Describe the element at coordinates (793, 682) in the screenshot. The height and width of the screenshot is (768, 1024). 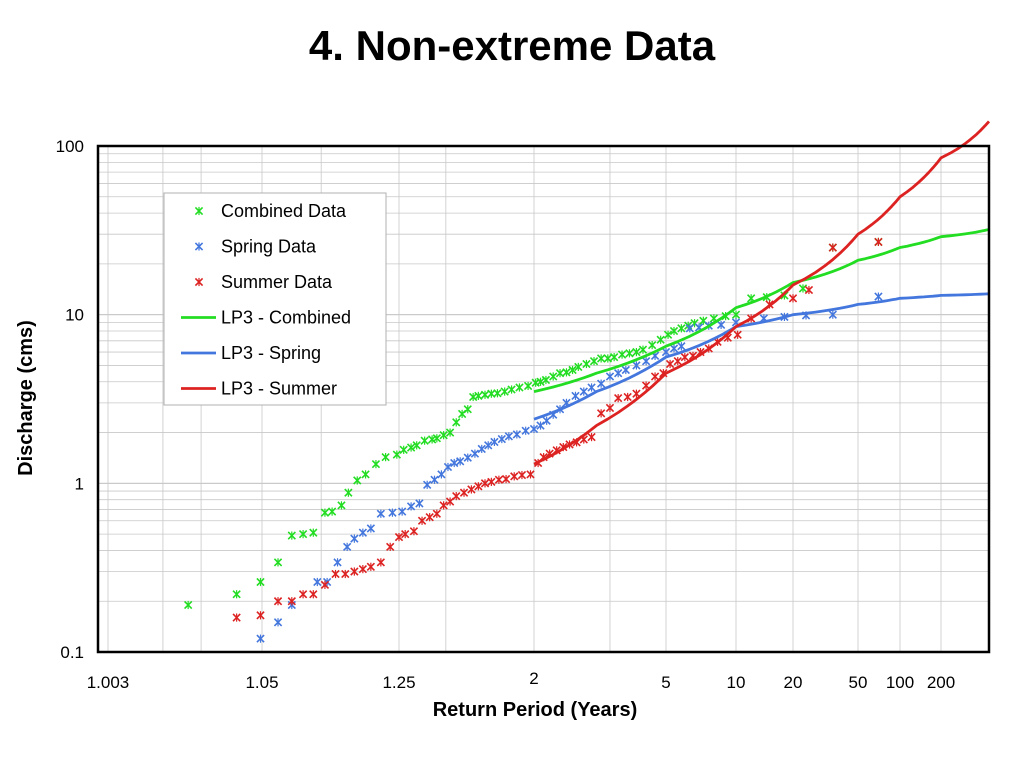
I see `x-tick-label: 20` at that location.